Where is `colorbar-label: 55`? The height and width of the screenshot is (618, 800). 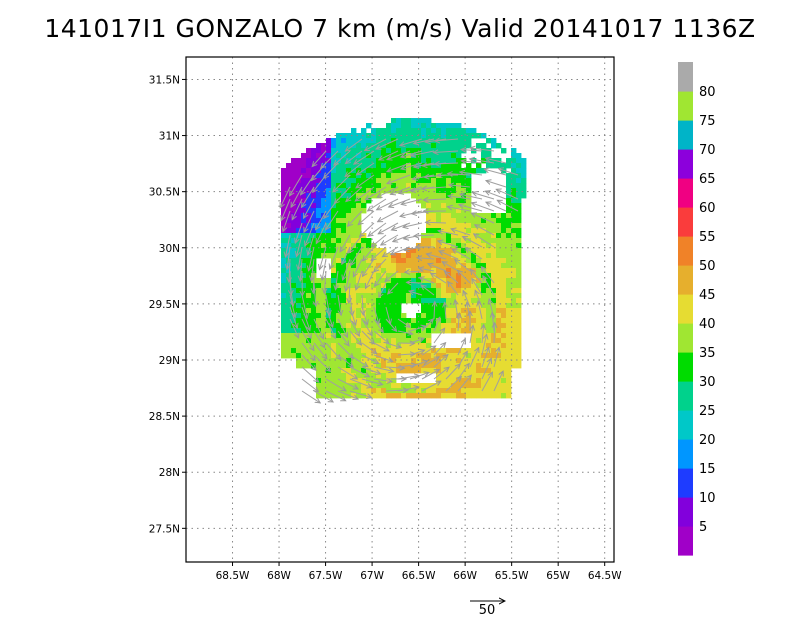
colorbar-label: 55 is located at coordinates (707, 237).